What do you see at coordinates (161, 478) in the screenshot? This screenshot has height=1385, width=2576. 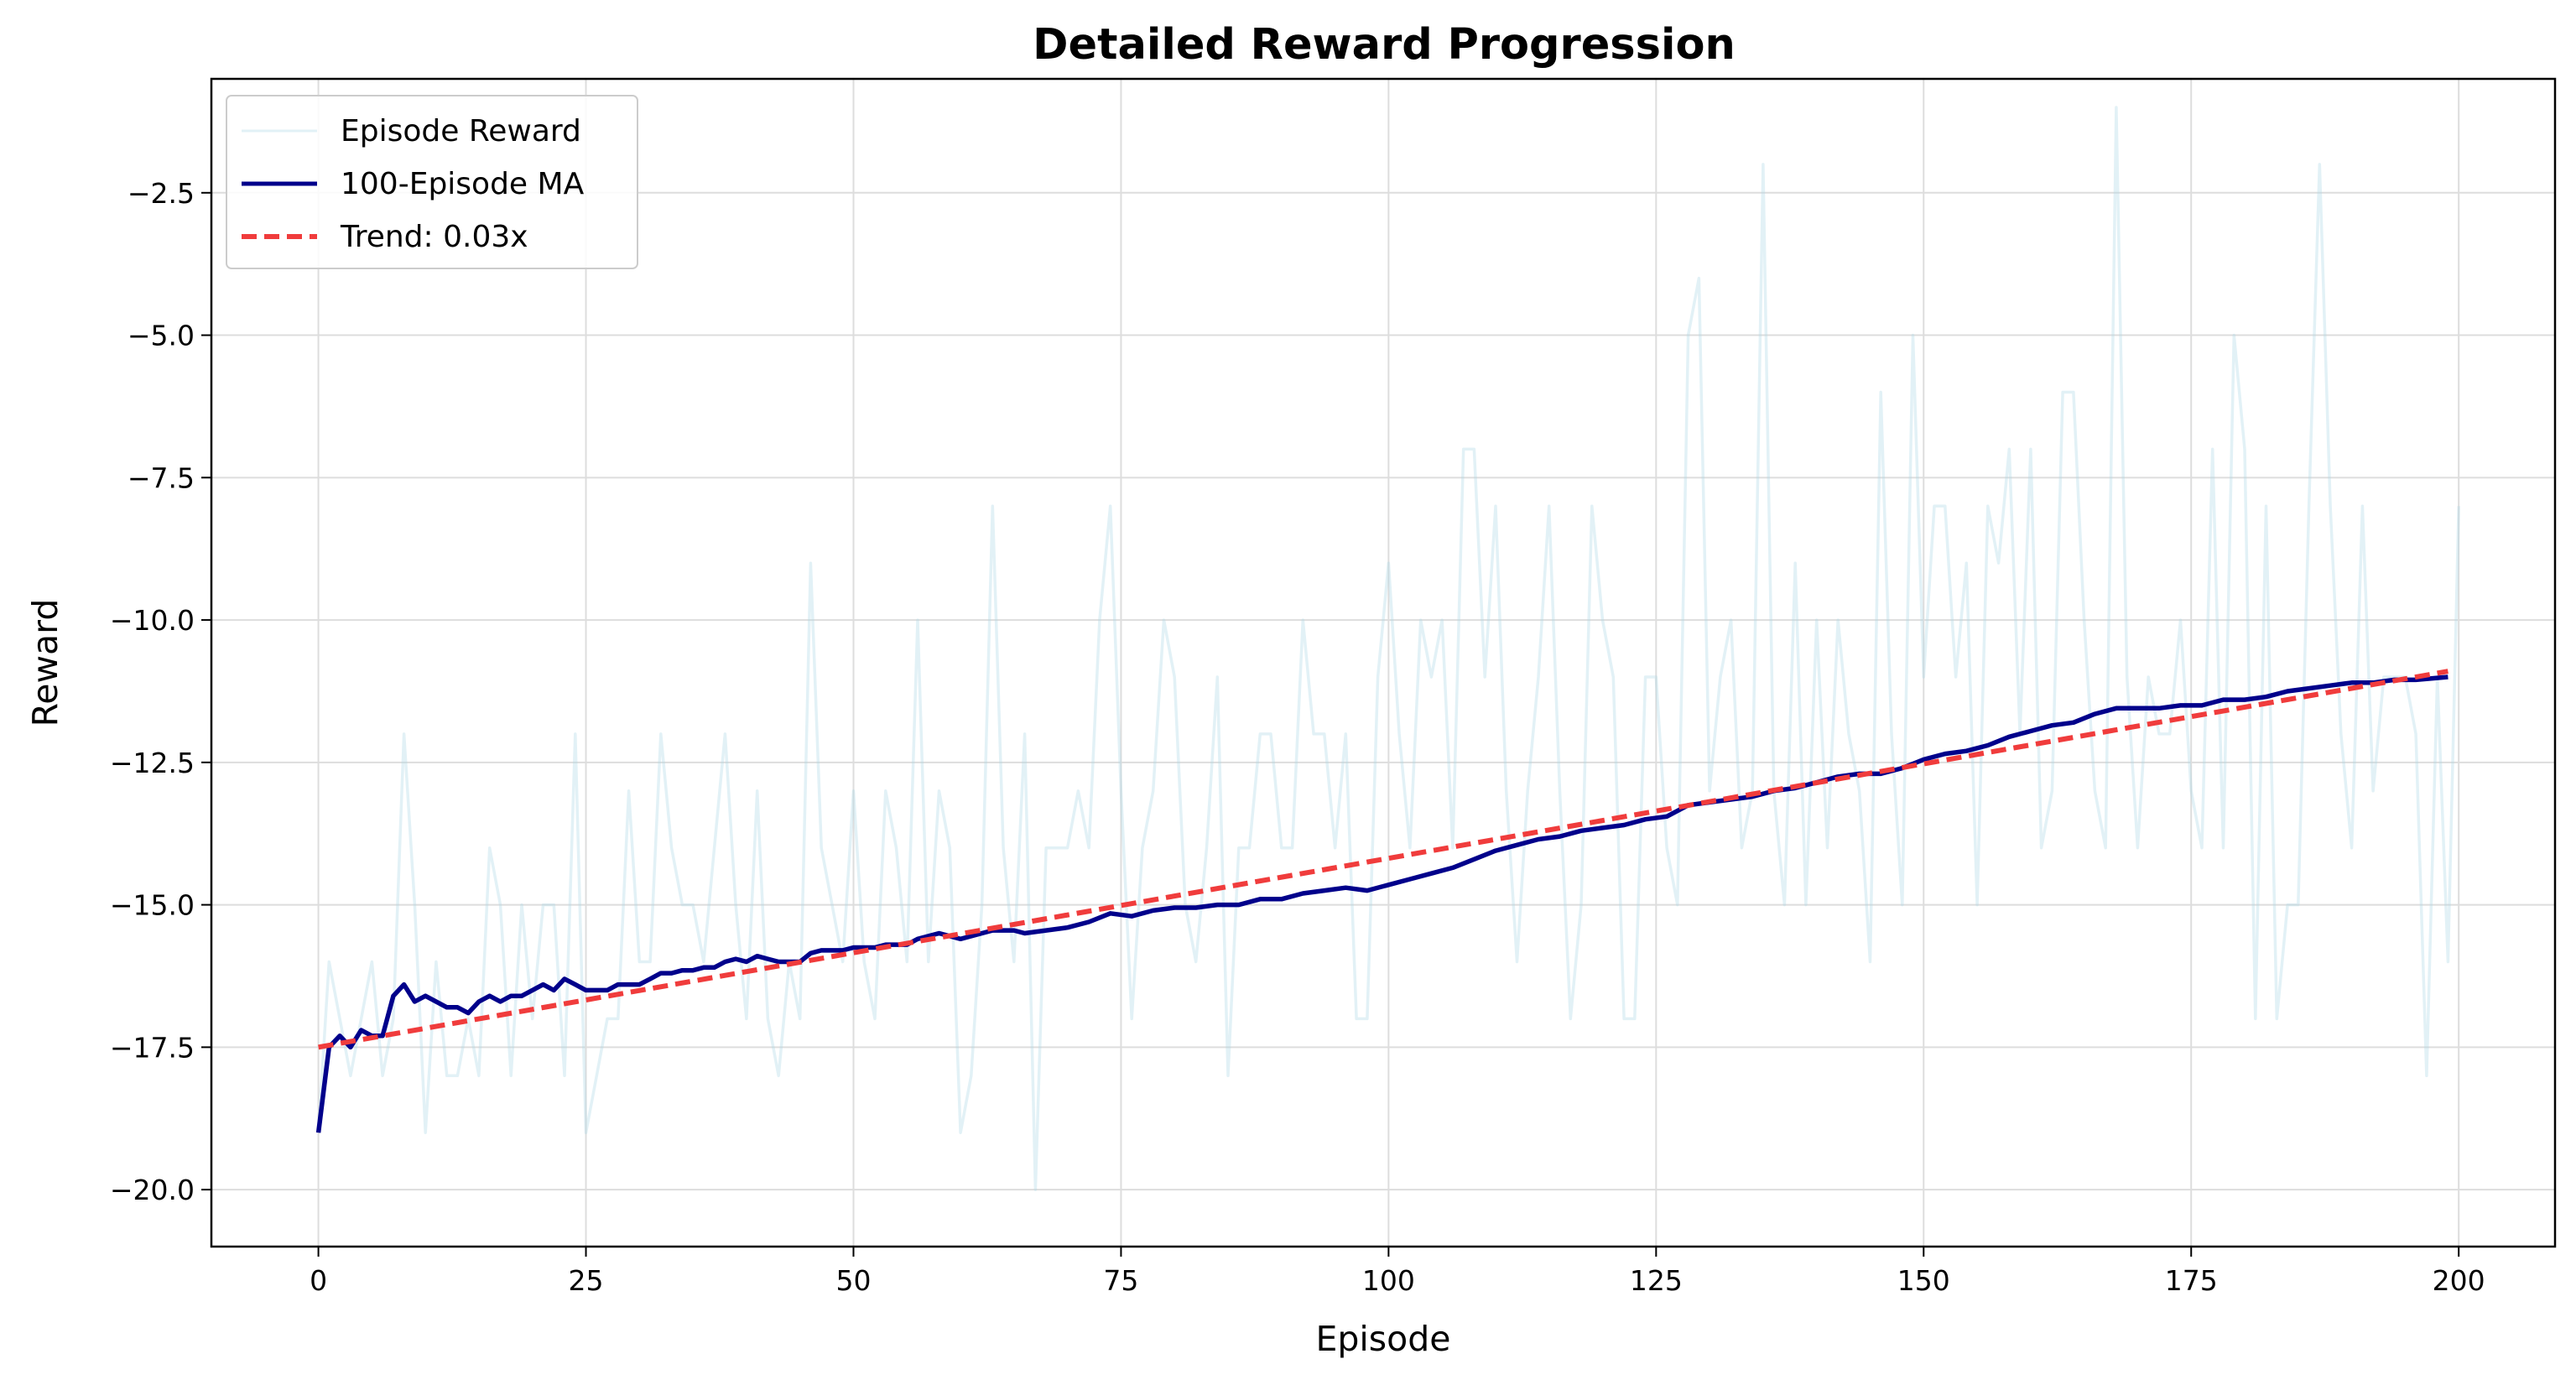 I see `y-tick-label: −7.5` at bounding box center [161, 478].